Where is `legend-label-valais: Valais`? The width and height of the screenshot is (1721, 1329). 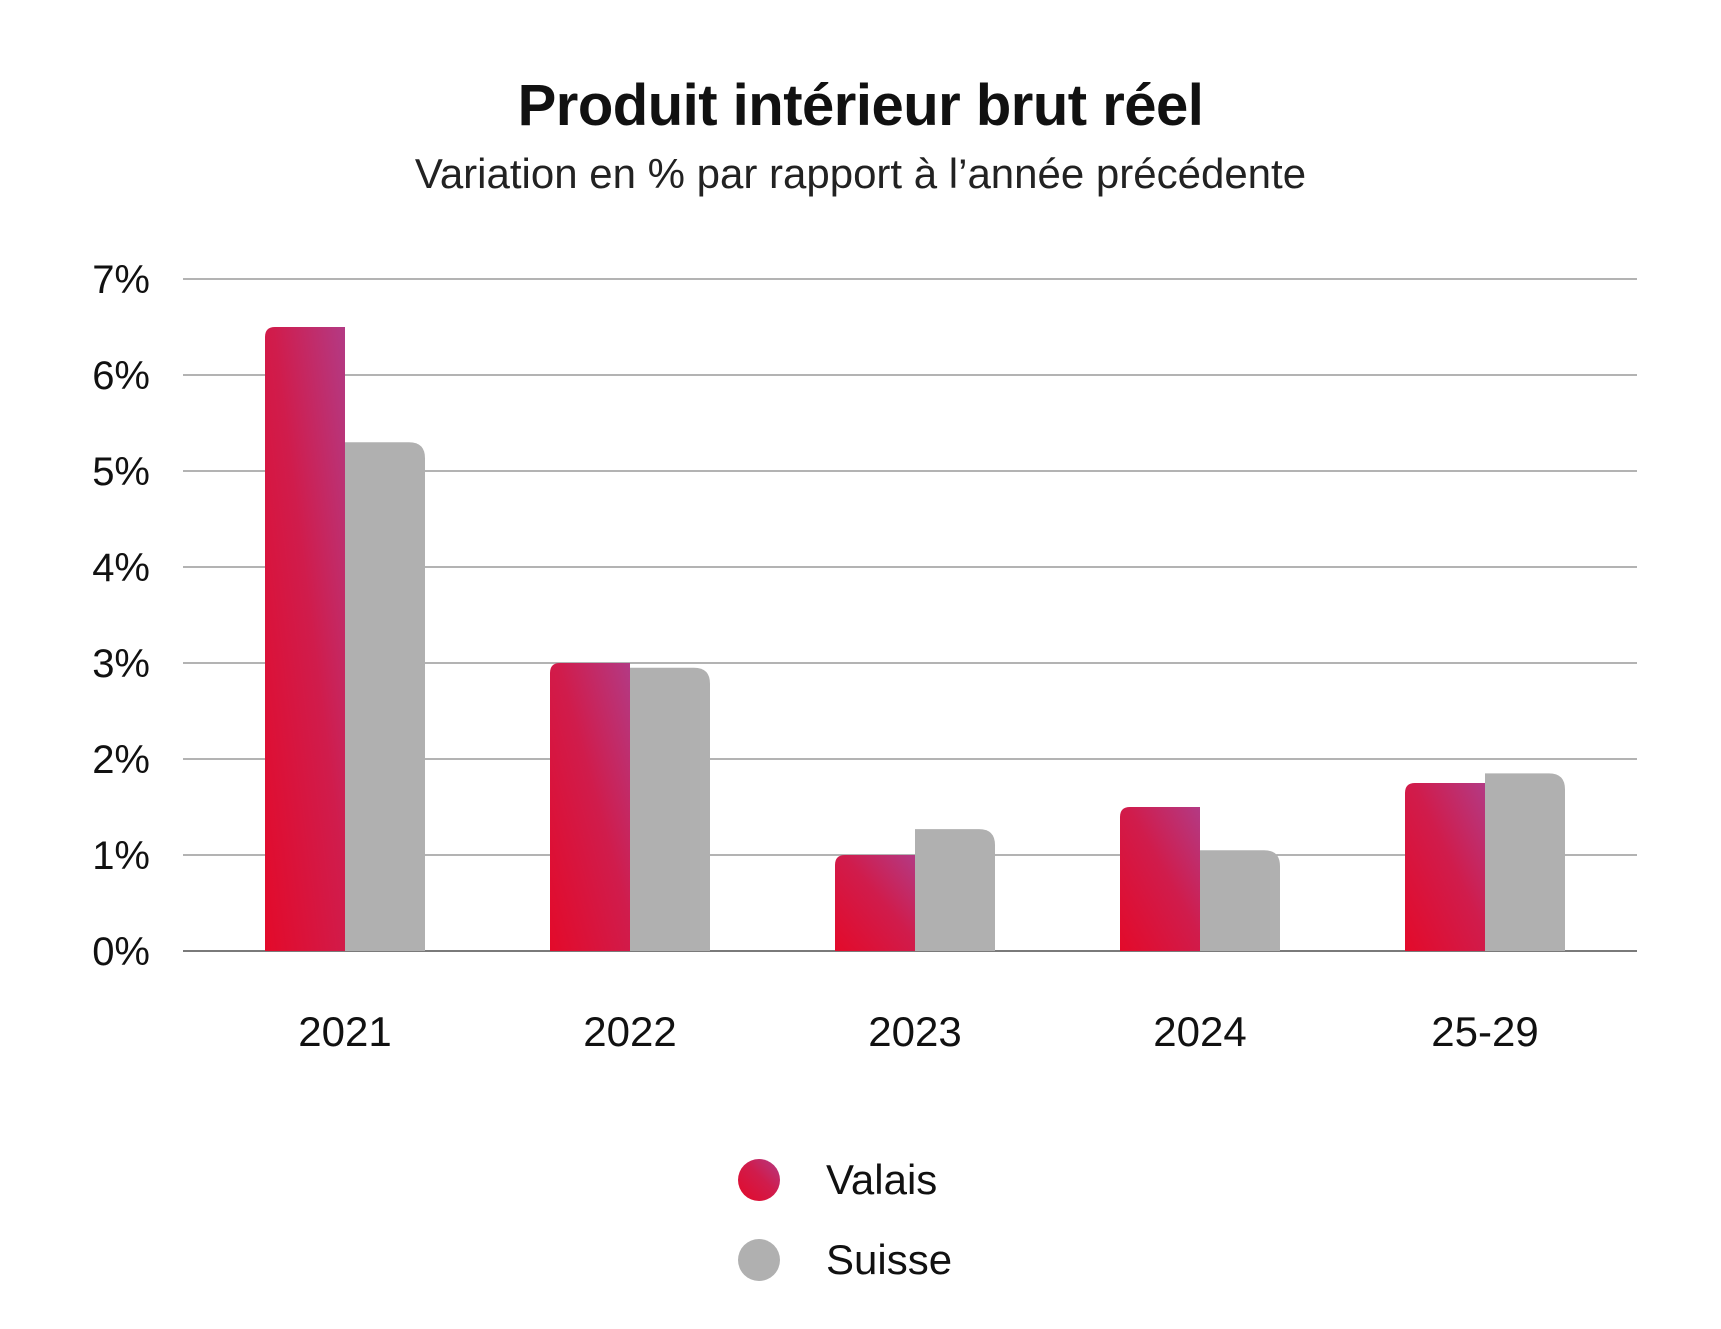
legend-label-valais: Valais is located at coordinates (882, 1179).